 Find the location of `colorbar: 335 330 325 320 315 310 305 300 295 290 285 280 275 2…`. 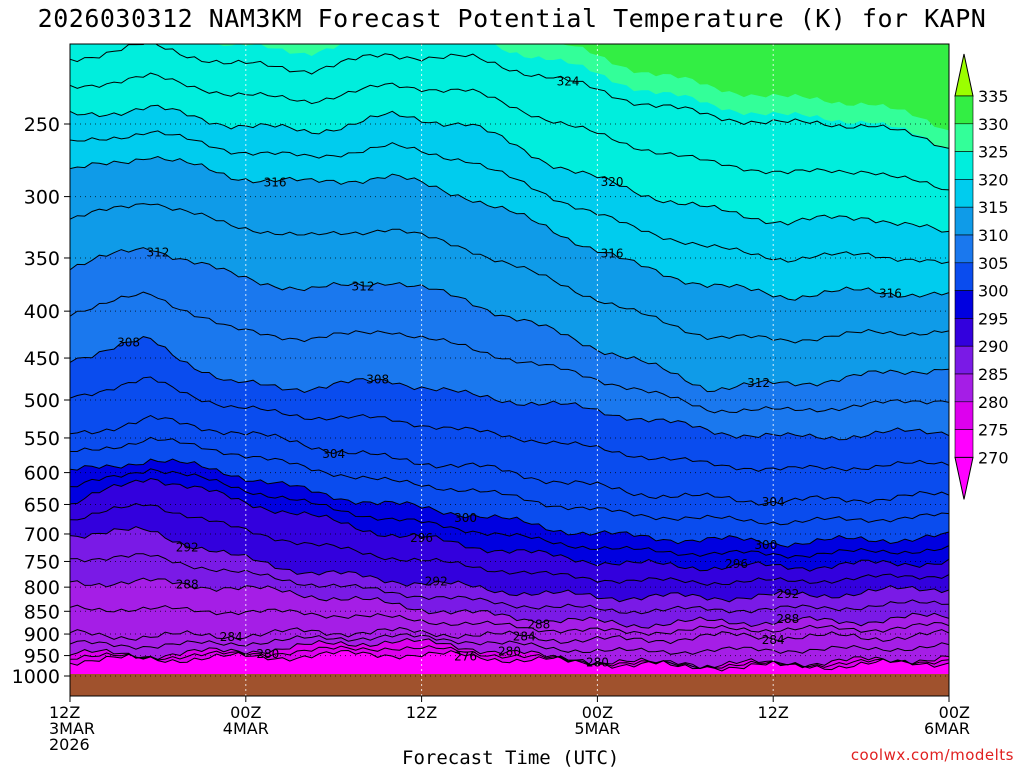

colorbar: 335 330 325 320 315 310 305 300 295 290 285 280 275 2… is located at coordinates (981, 276).